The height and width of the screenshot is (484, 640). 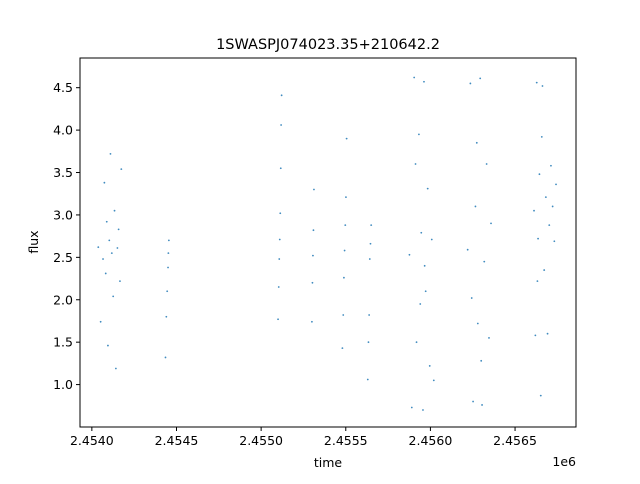 What do you see at coordinates (328, 462) in the screenshot?
I see `x-axis-label: time` at bounding box center [328, 462].